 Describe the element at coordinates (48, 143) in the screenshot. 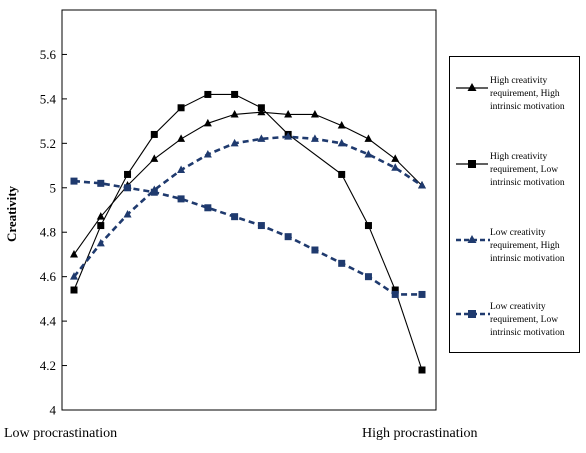

I see `y-tick-label: 5.2` at that location.